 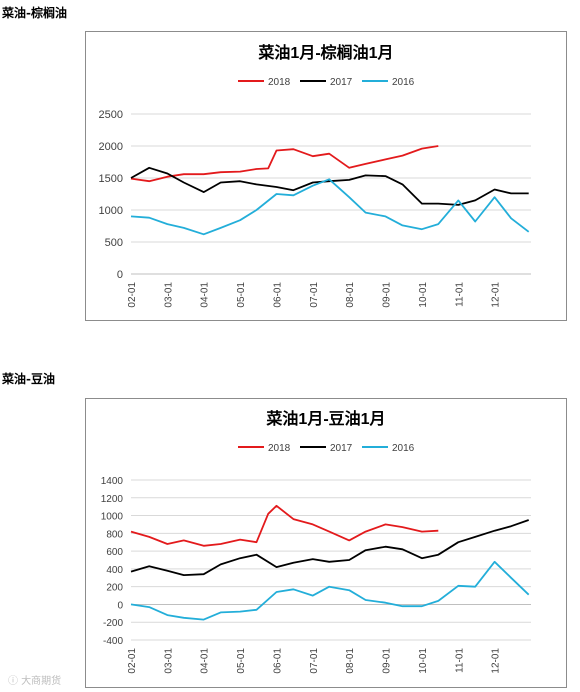 I want to click on y-tick-label: 600, so click(x=114, y=552).